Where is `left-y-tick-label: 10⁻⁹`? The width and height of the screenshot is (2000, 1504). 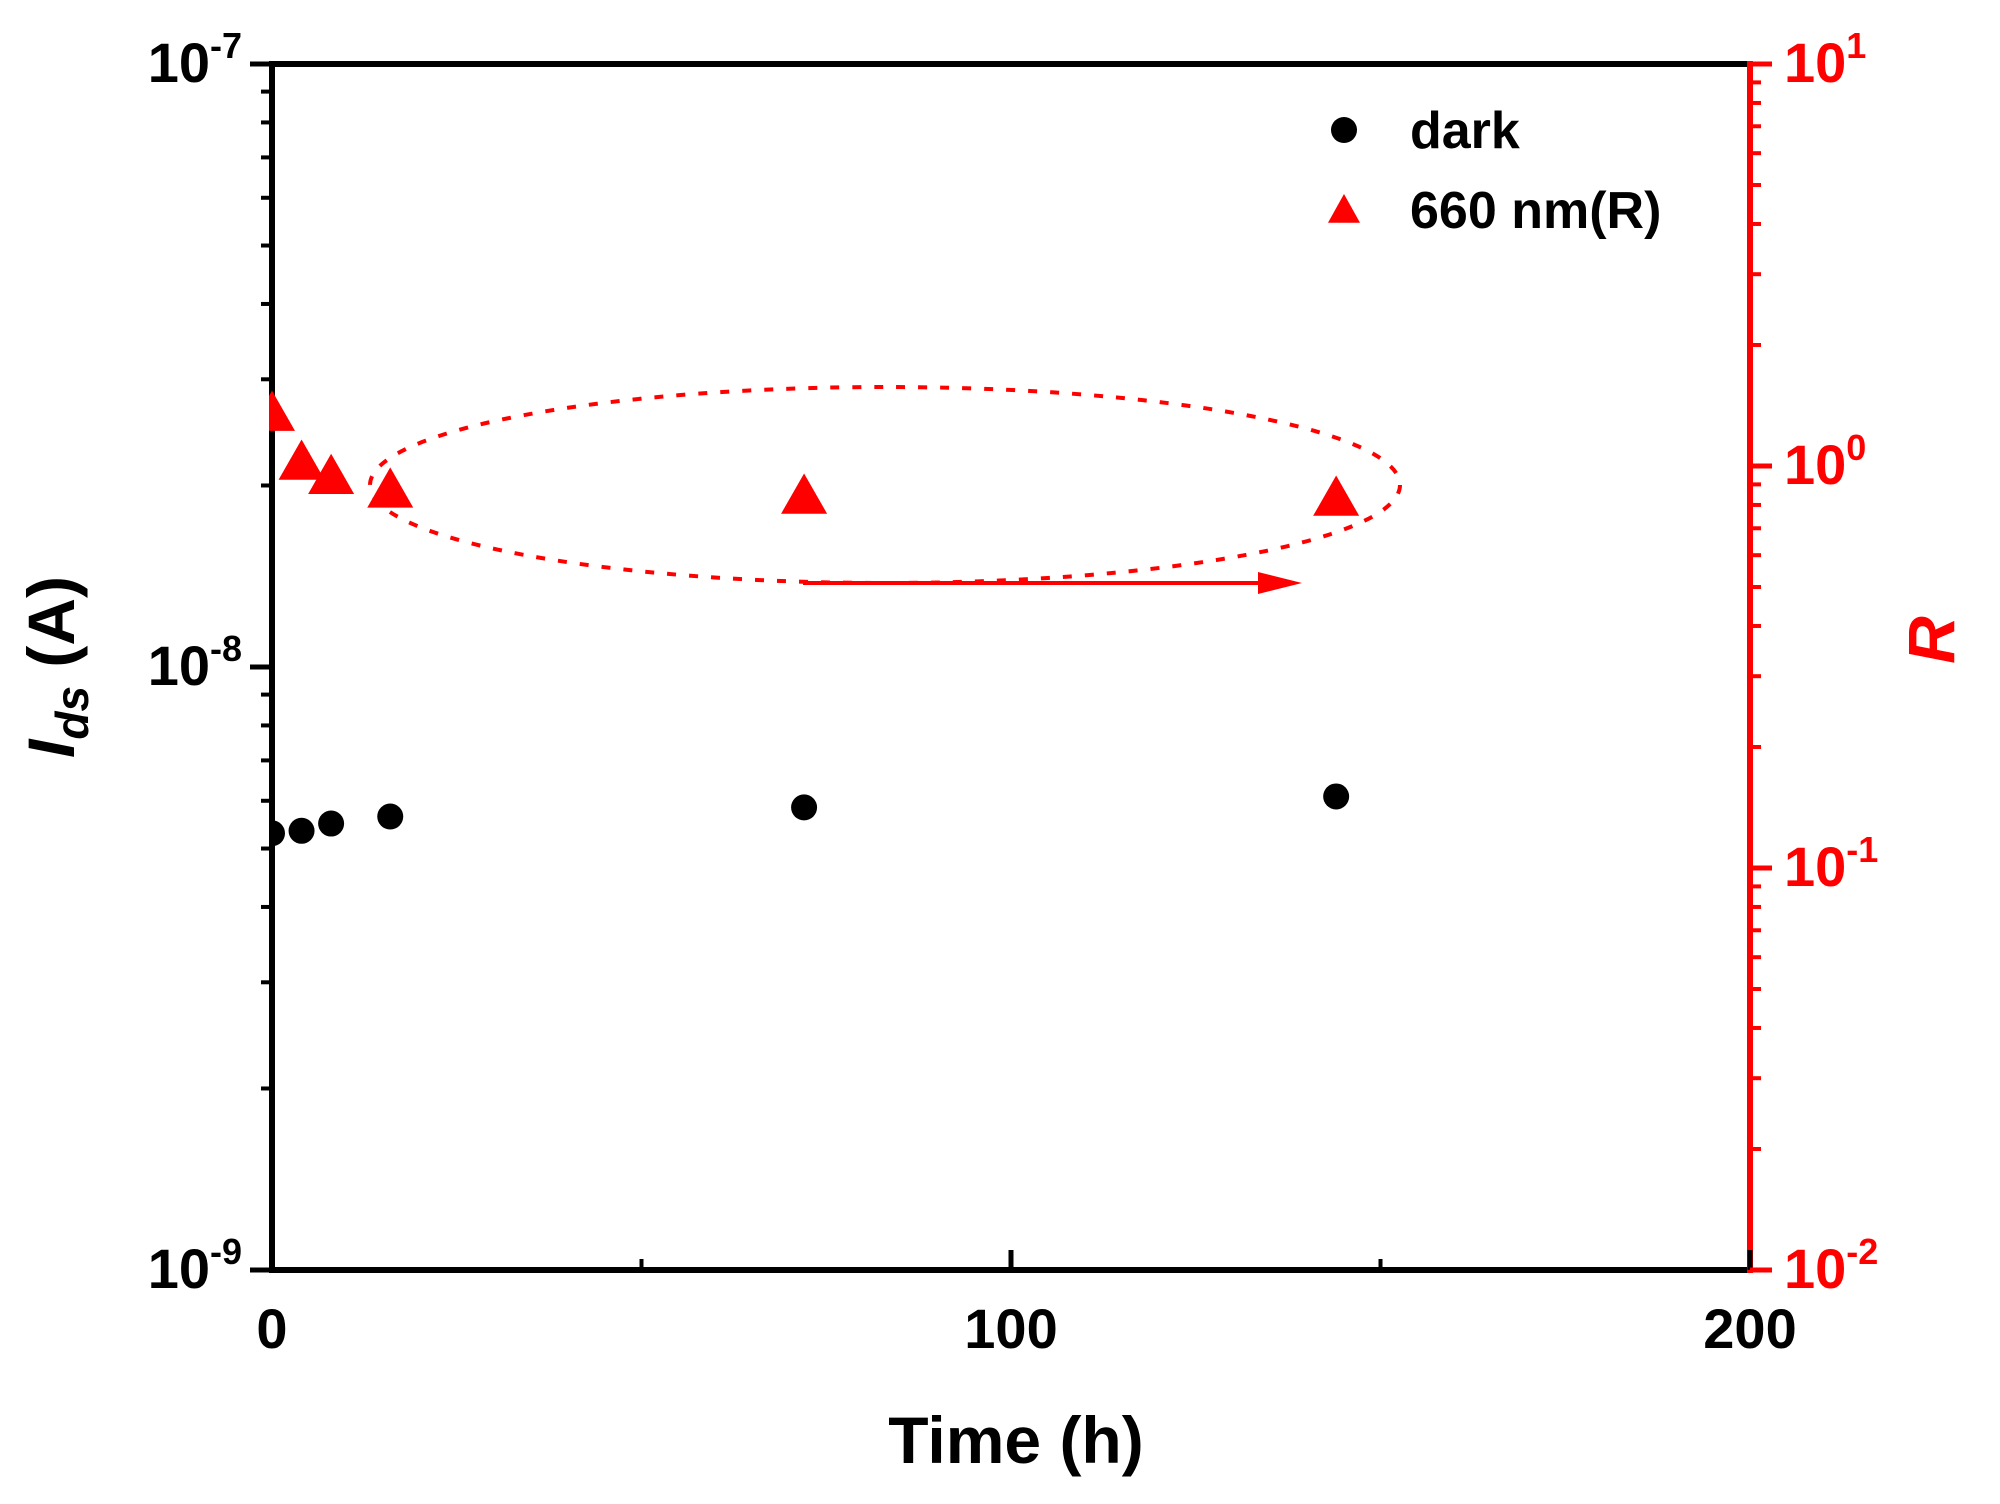 left-y-tick-label: 10⁻⁹ is located at coordinates (195, 1265).